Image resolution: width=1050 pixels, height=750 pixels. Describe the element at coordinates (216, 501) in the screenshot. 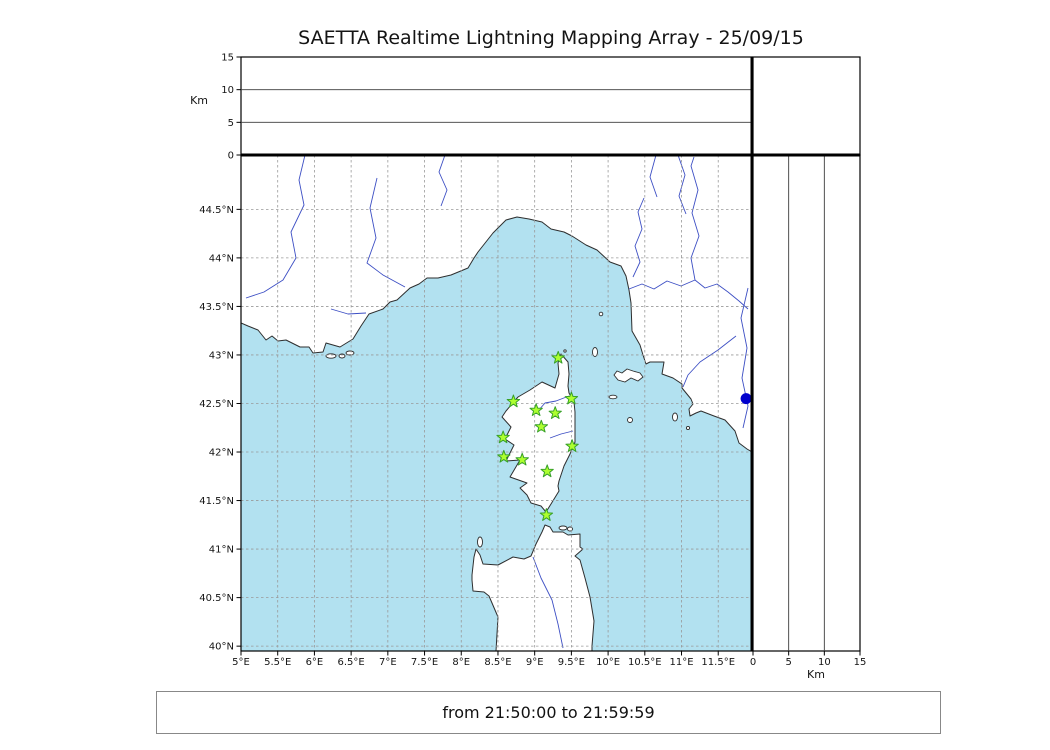

I see `lat-tick-label: 41.5°N` at that location.